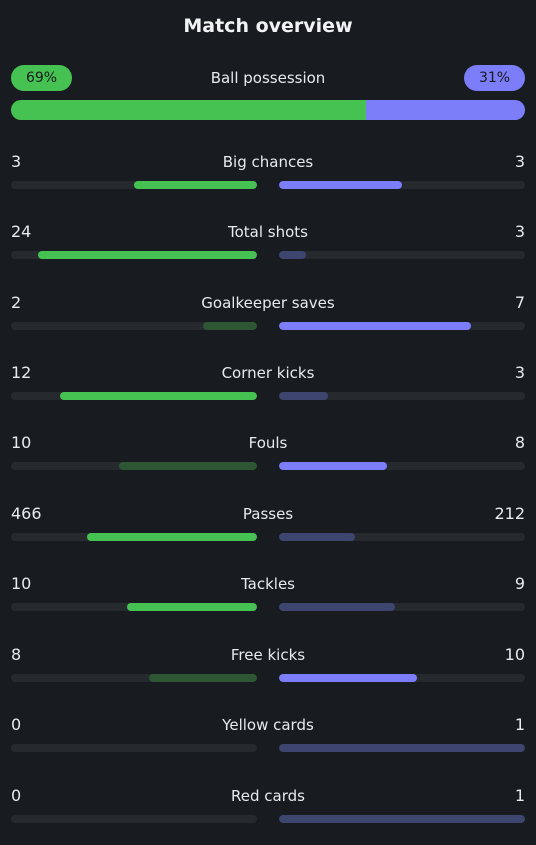 The width and height of the screenshot is (536, 845). What do you see at coordinates (21, 231) in the screenshot?
I see `home-stat-value: 24` at bounding box center [21, 231].